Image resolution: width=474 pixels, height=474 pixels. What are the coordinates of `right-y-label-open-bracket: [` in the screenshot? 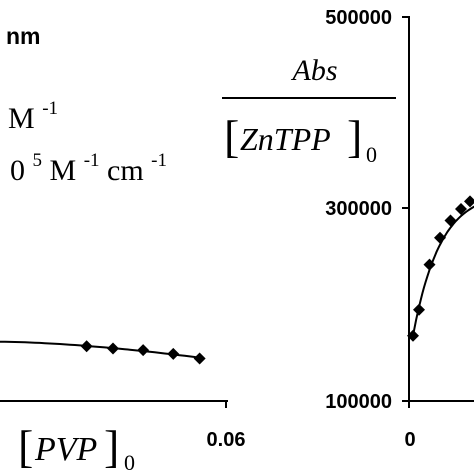 It's located at (231, 136).